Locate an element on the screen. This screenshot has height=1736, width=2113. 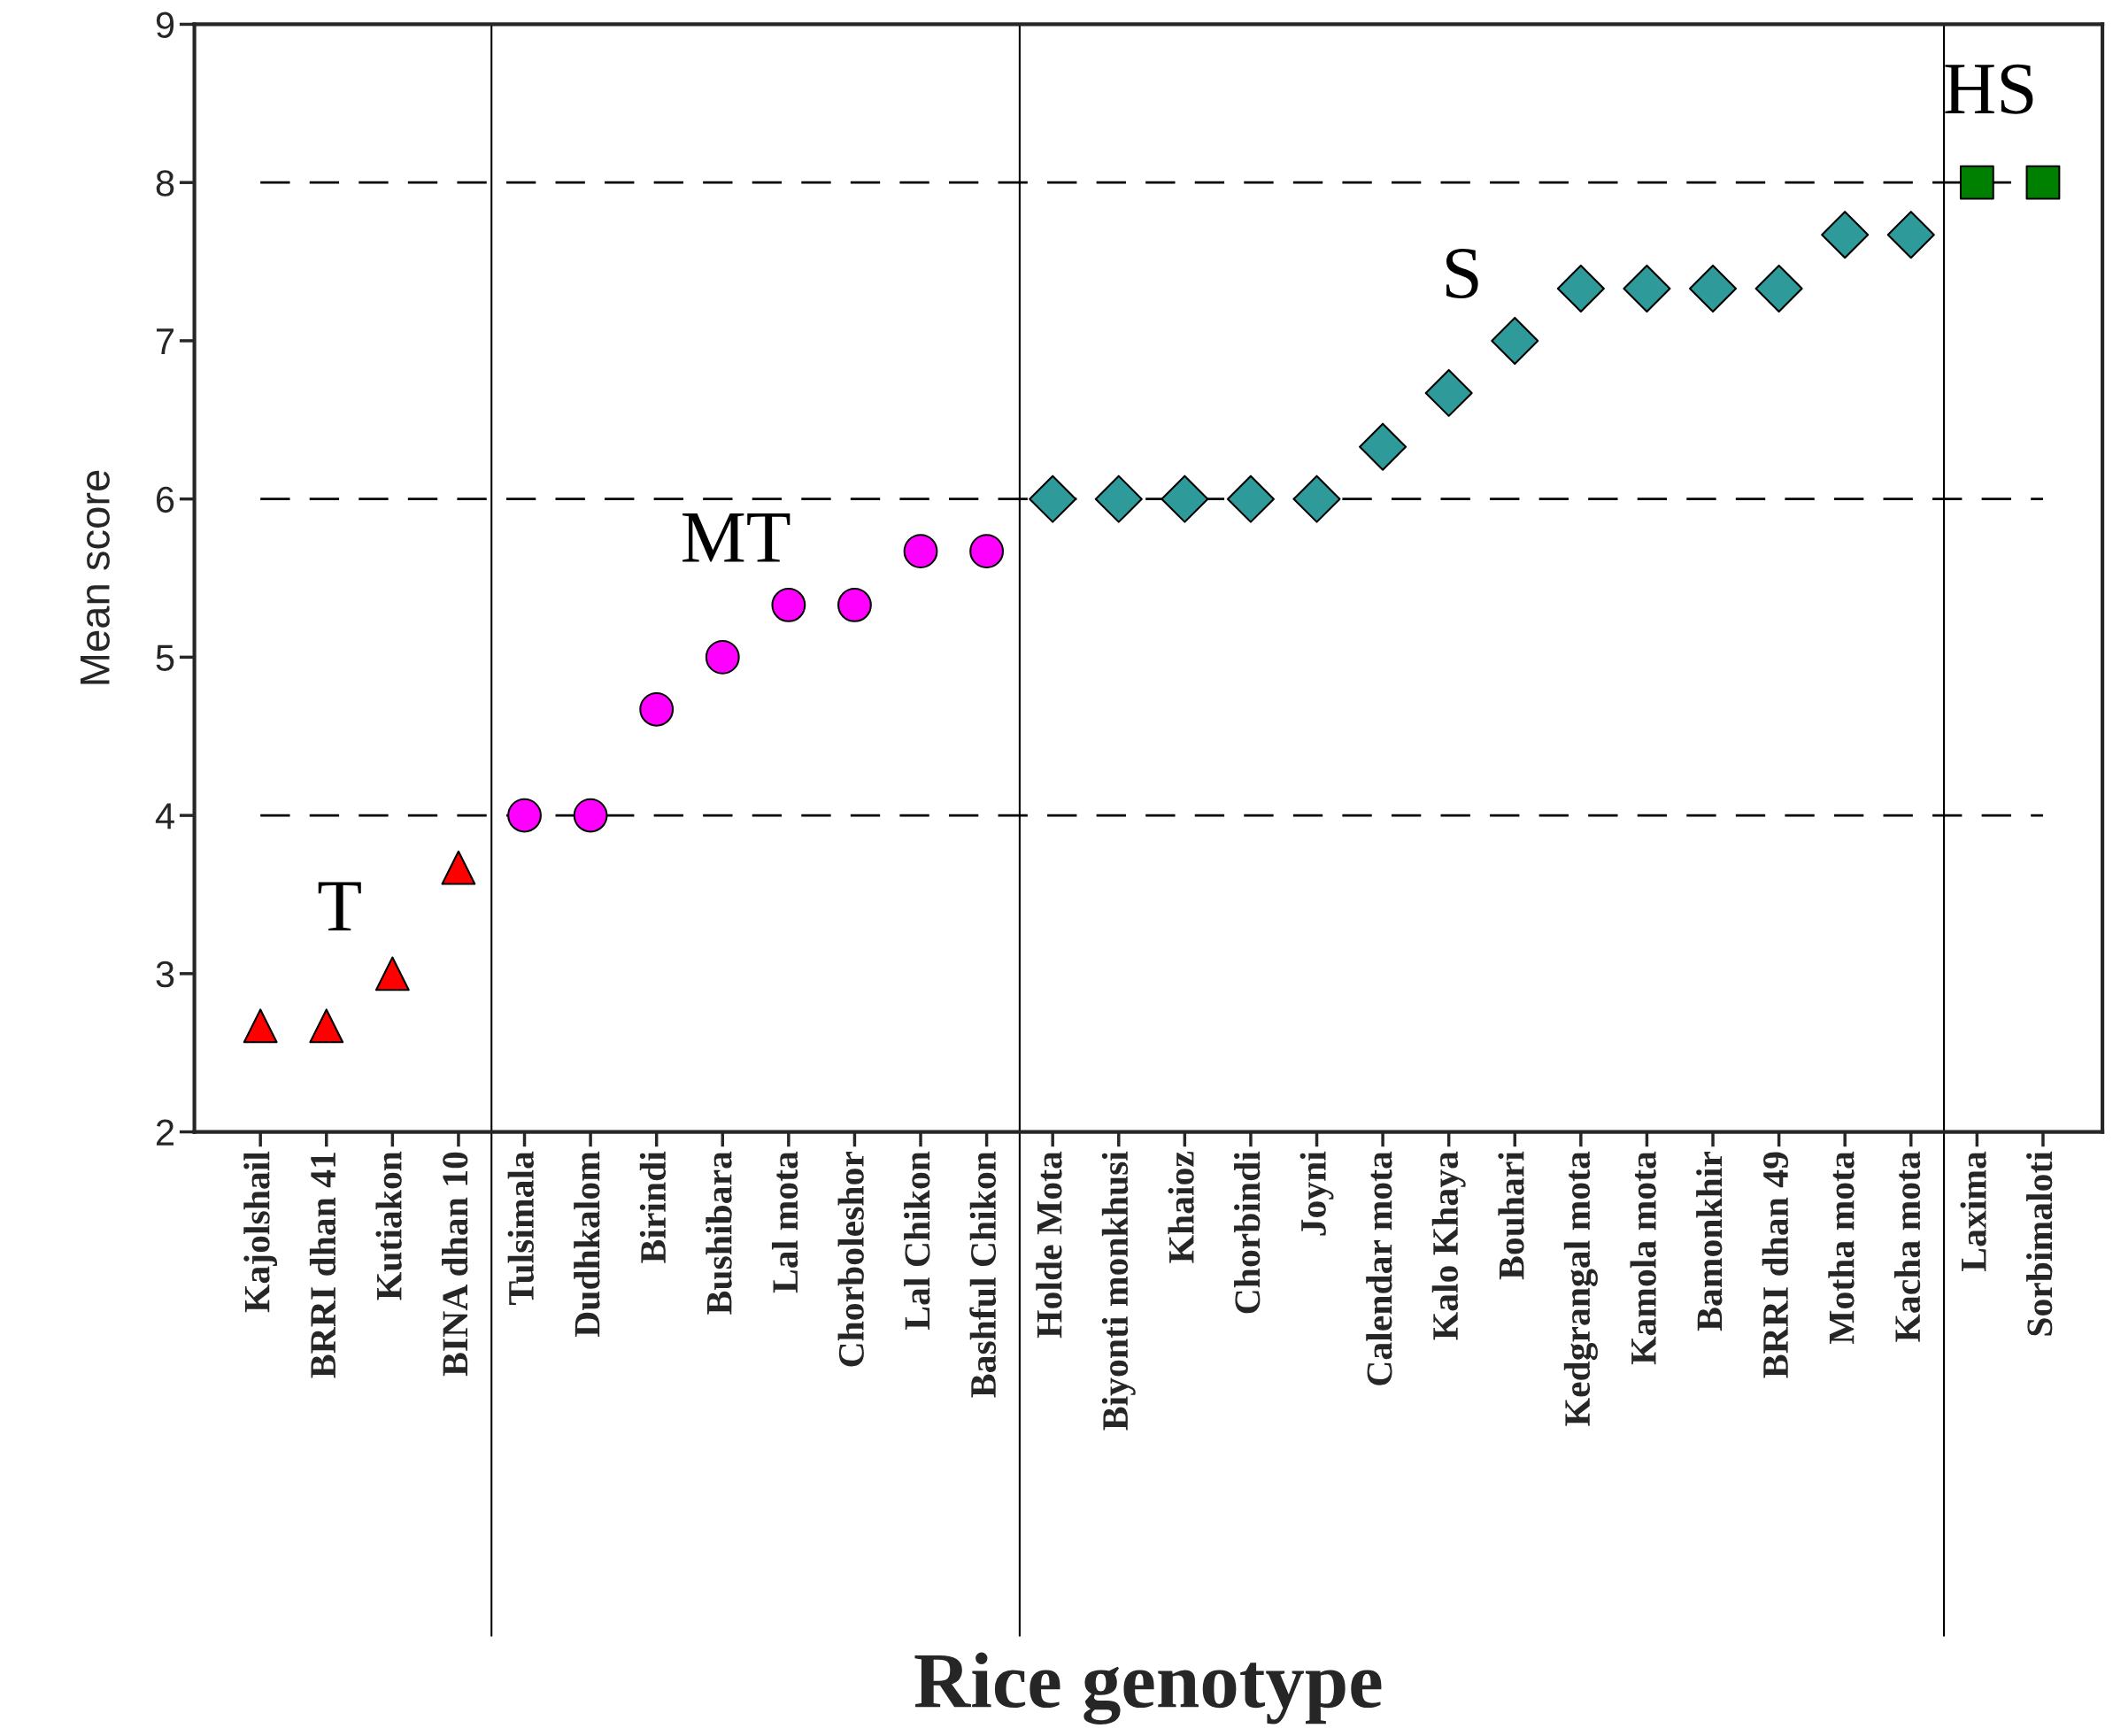
x-tick-label: Khaioz is located at coordinates (1181, 1208).